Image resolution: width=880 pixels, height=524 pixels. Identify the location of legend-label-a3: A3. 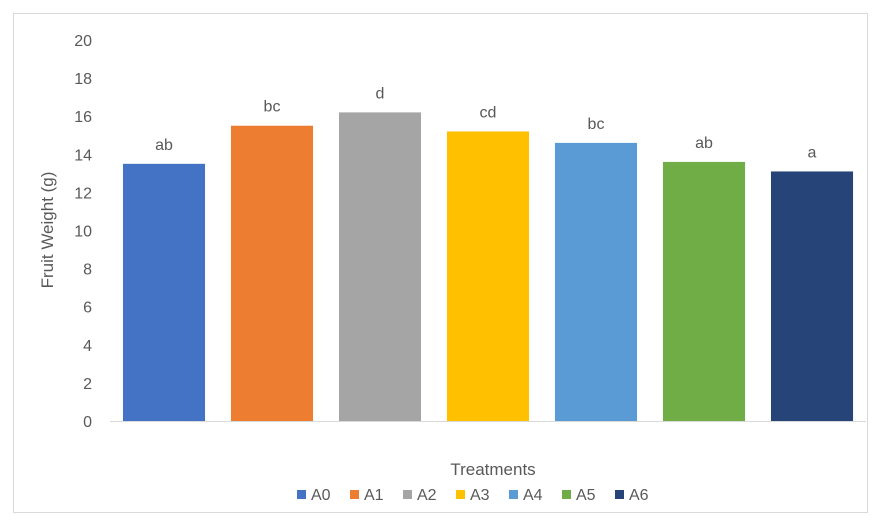
(480, 495).